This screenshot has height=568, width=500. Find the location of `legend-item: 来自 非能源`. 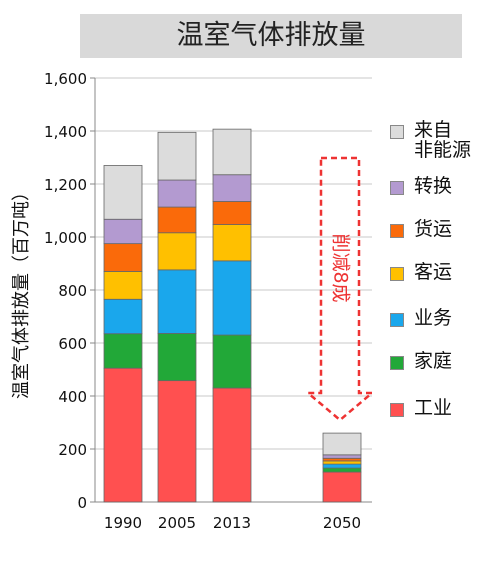

legend-item: 来自 非能源 is located at coordinates (430, 140).